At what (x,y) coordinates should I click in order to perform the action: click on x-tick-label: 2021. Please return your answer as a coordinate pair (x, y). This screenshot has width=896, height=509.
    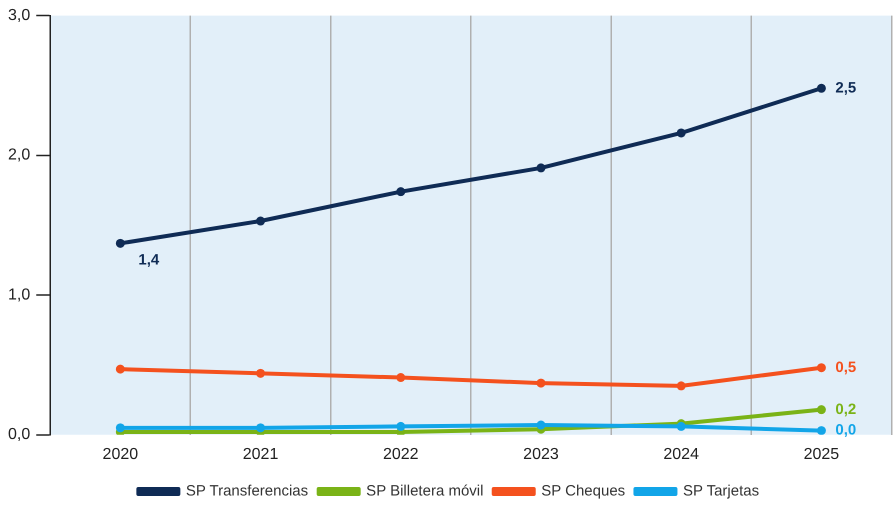
    Looking at the image, I should click on (260, 454).